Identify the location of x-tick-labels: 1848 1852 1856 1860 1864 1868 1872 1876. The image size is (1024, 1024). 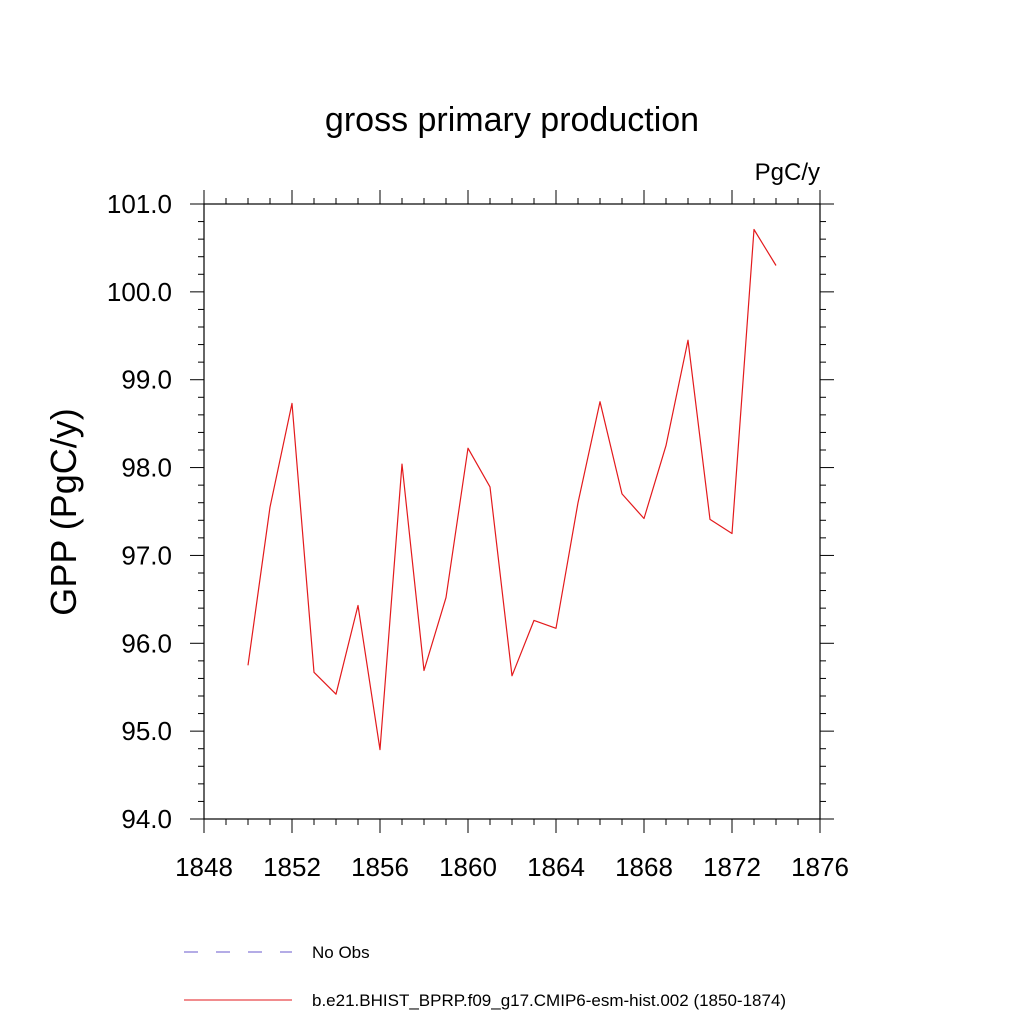
(512, 867).